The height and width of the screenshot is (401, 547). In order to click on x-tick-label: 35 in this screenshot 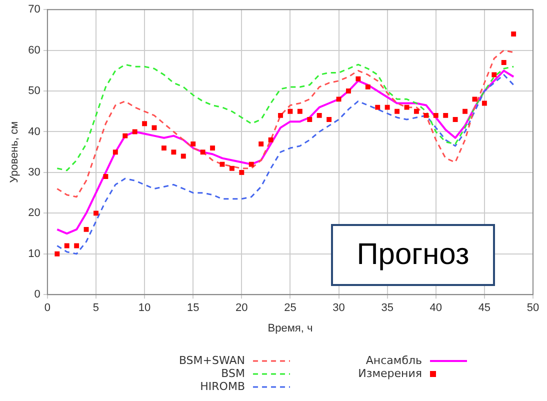, I will do `click(387, 308)`.